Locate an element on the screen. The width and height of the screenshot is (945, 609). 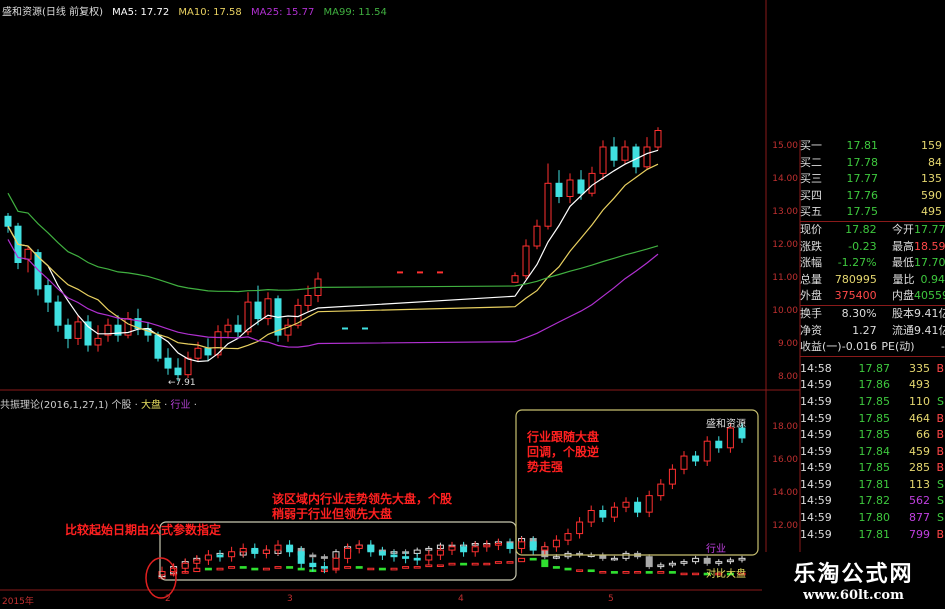
trade-row: 14:59 17.85 464 B is located at coordinates (872, 419).